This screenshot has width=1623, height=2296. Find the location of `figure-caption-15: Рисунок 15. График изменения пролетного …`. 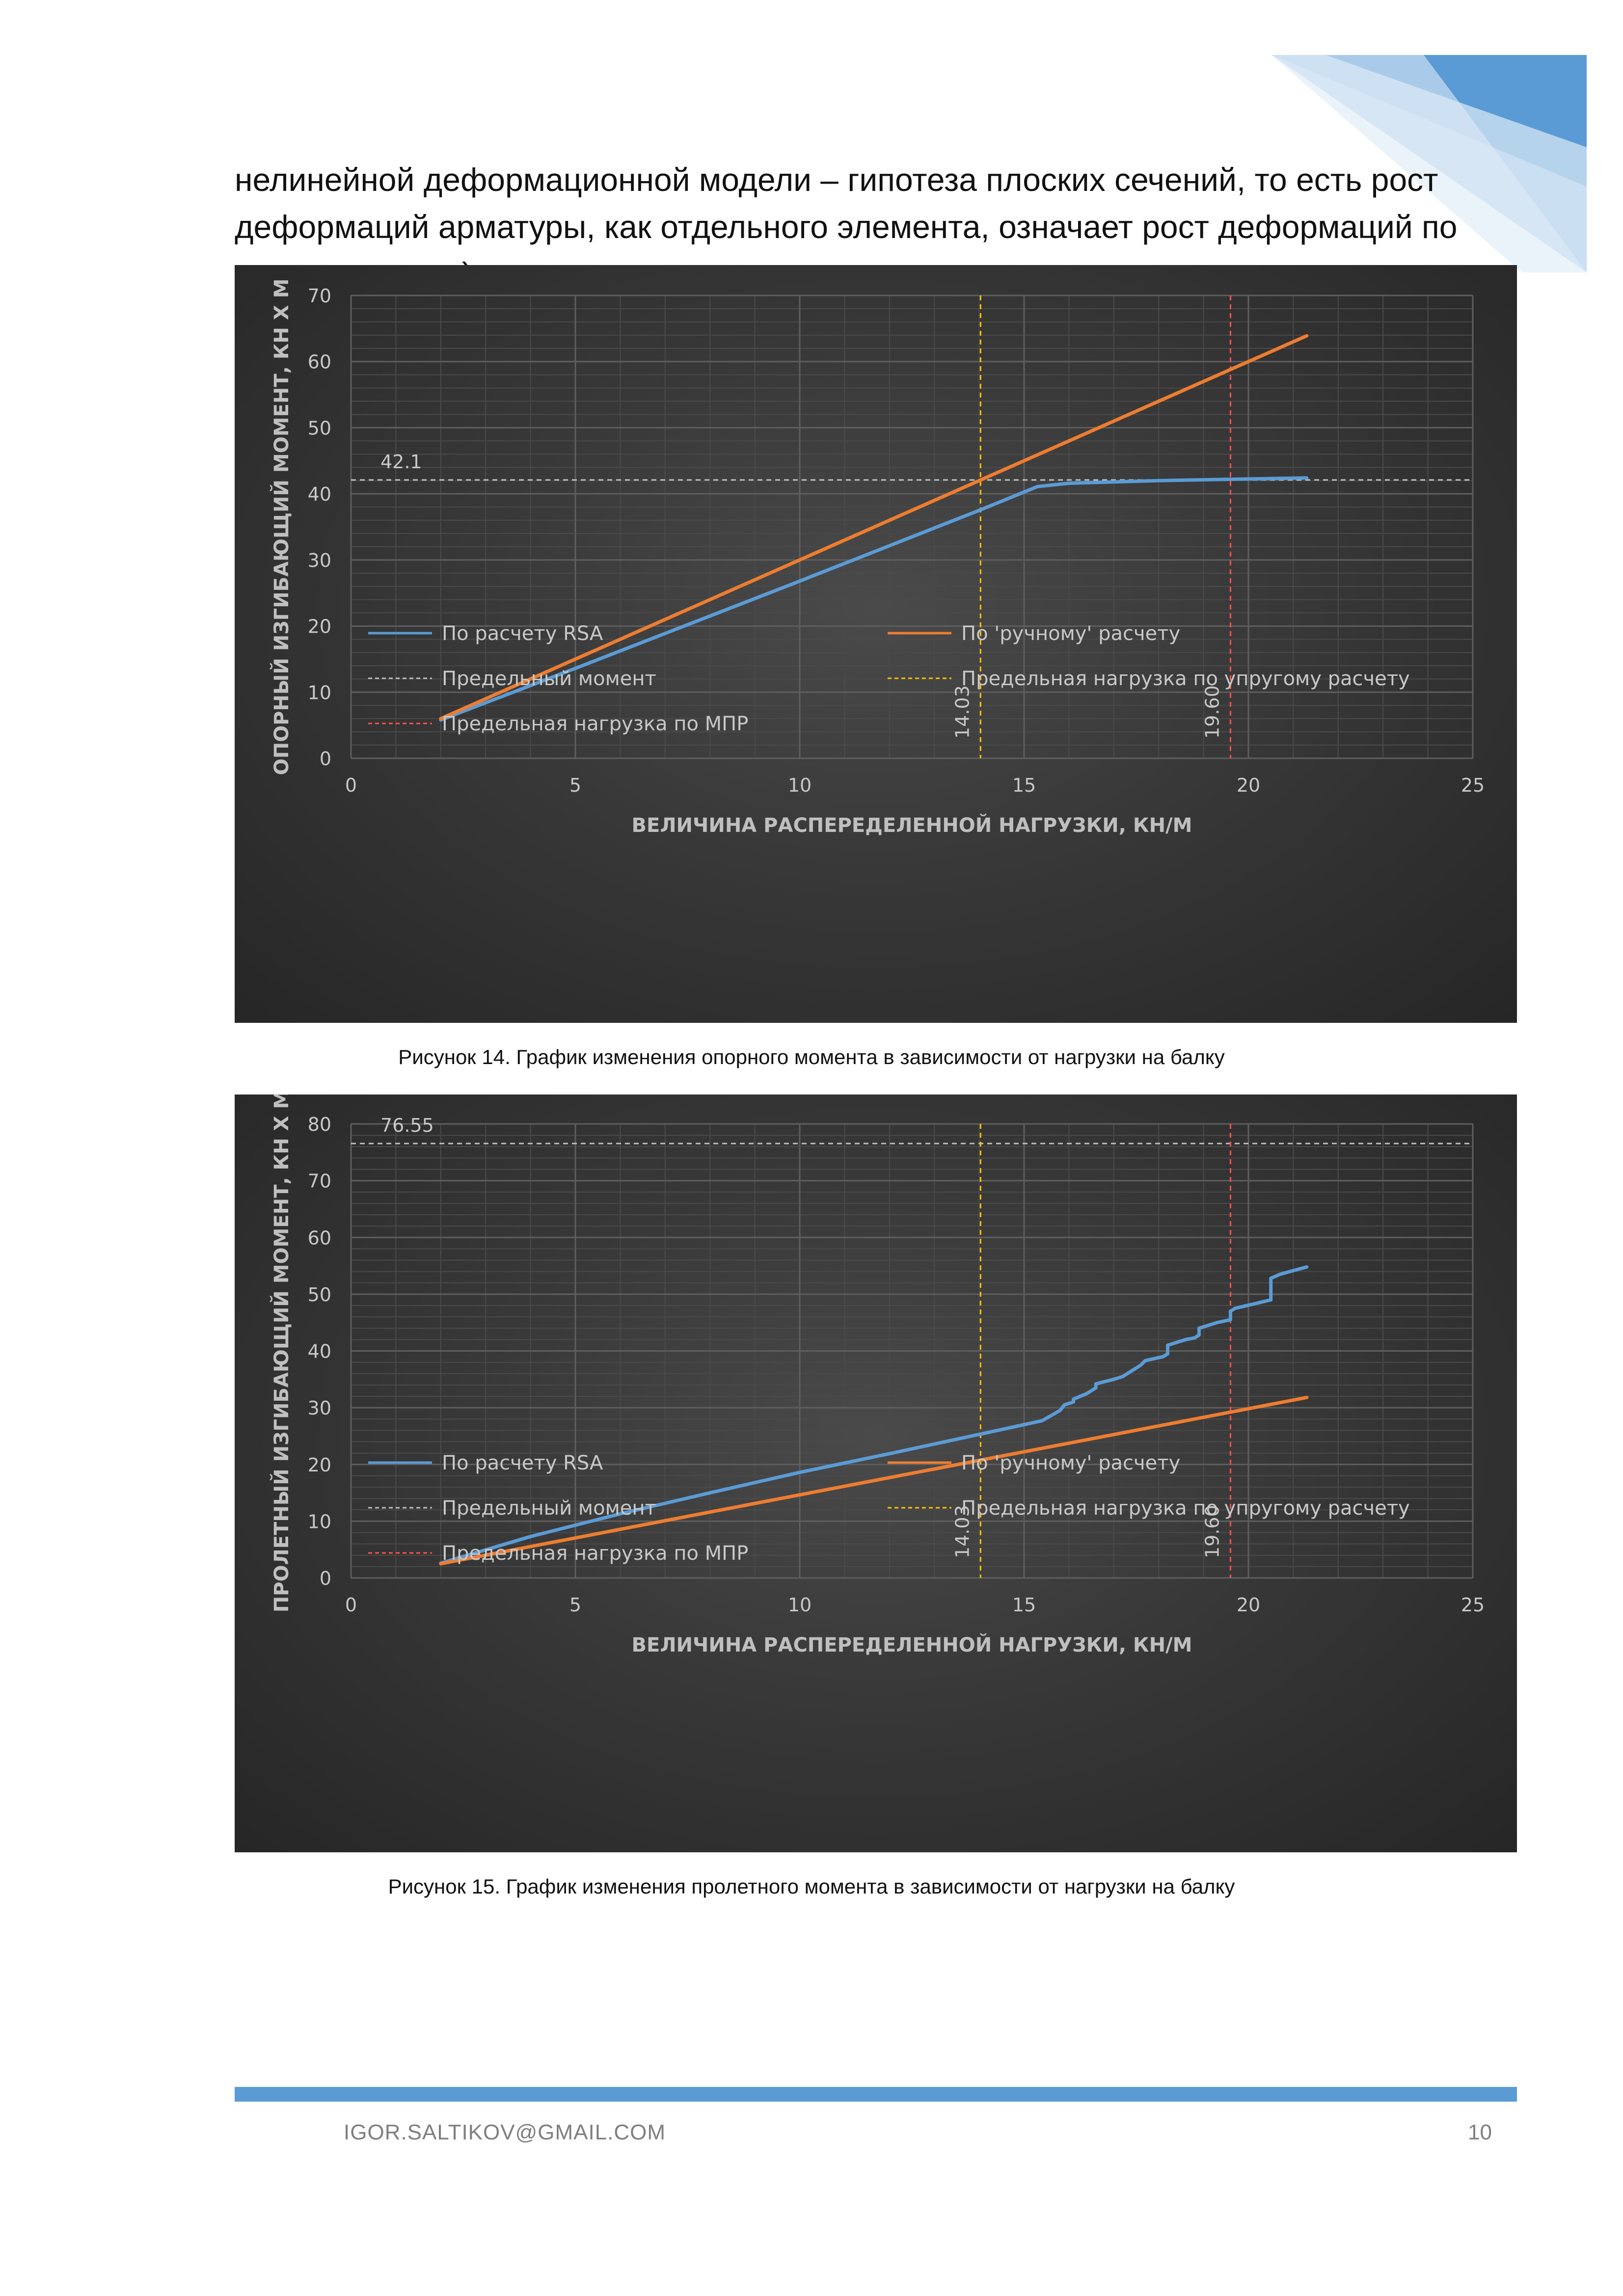

figure-caption-15: Рисунок 15. График изменения пролетного … is located at coordinates (811, 1886).